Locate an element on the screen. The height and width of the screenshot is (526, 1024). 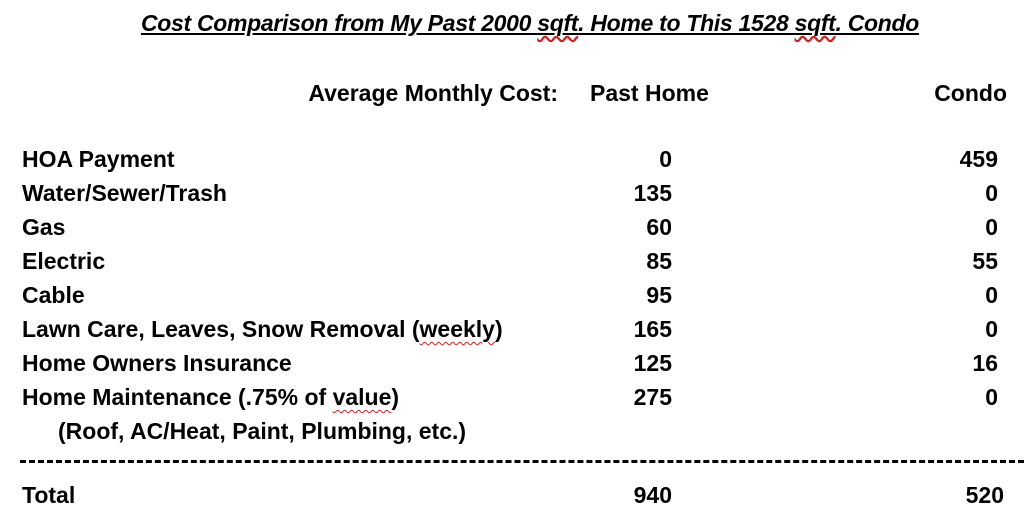
table-row-hoa: HOA Payment 0 459 is located at coordinates (512, 163).